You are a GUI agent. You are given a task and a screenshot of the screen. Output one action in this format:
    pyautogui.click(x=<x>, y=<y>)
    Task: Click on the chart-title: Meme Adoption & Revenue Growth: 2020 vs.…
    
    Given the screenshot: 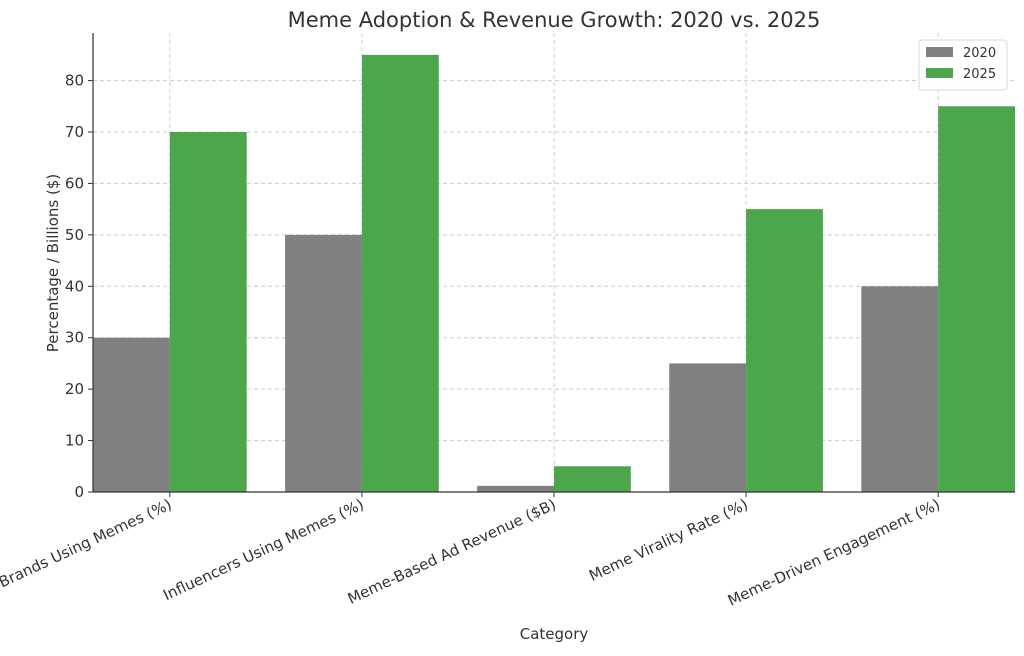 What is the action you would take?
    pyautogui.click(x=554, y=20)
    